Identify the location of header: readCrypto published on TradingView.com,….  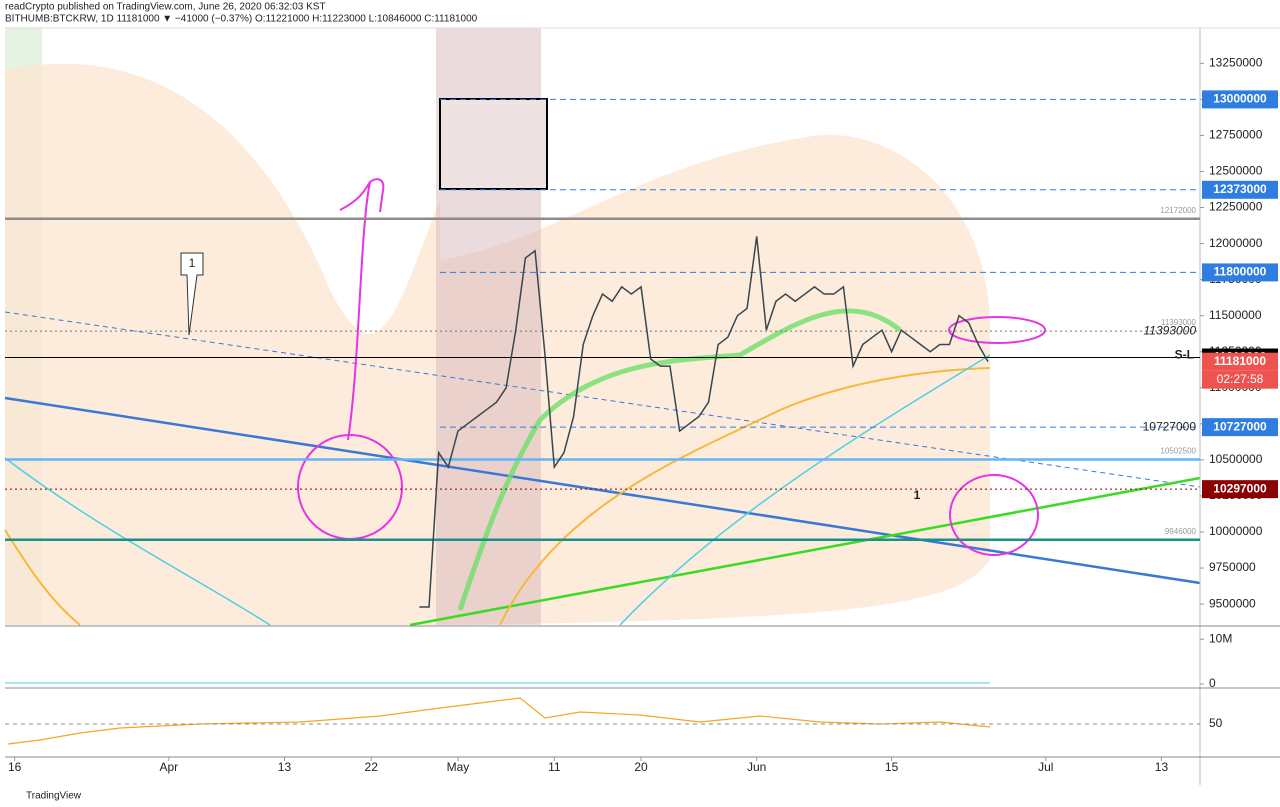
(165, 7).